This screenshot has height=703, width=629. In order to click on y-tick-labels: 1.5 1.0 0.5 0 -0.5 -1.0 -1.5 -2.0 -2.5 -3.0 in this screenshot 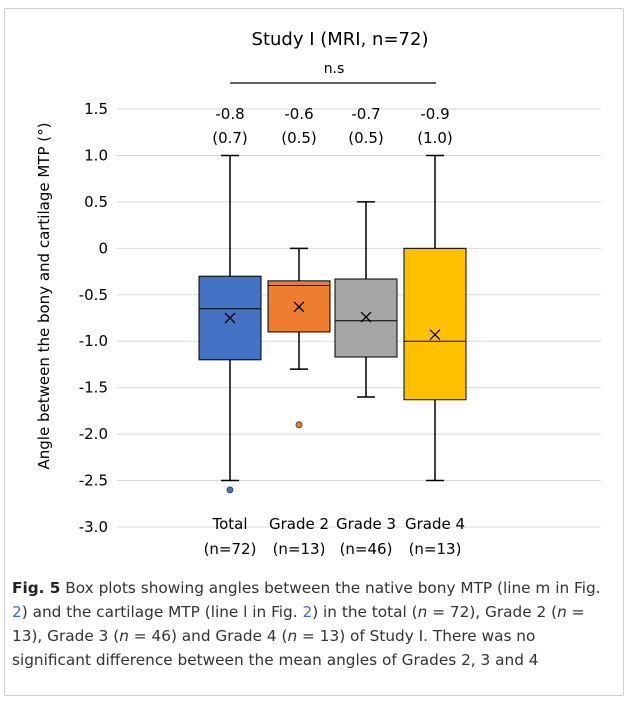, I will do `click(93, 318)`.